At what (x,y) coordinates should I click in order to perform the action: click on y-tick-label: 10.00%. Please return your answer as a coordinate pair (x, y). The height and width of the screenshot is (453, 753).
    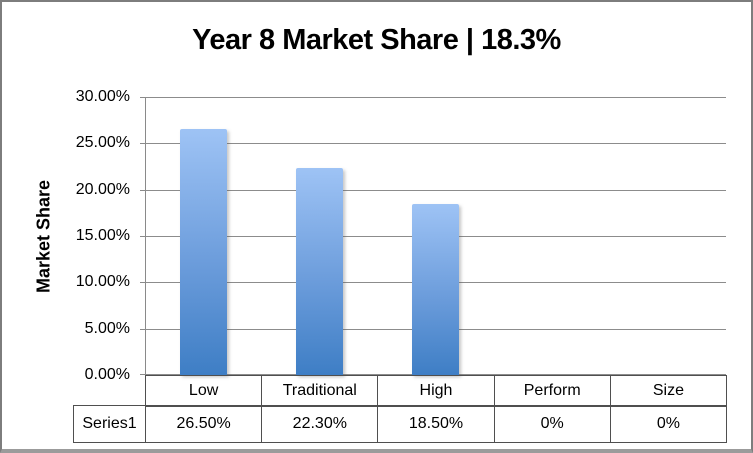
    Looking at the image, I should click on (102, 282).